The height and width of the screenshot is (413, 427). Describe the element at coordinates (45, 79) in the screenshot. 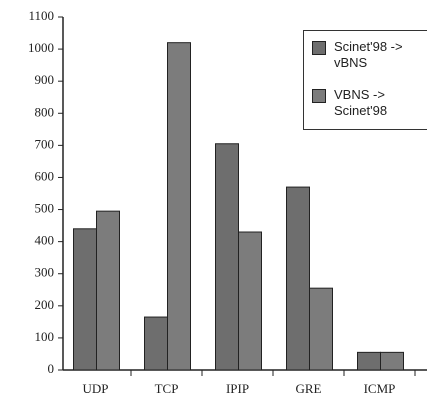

I see `y-tick-label: 900` at that location.